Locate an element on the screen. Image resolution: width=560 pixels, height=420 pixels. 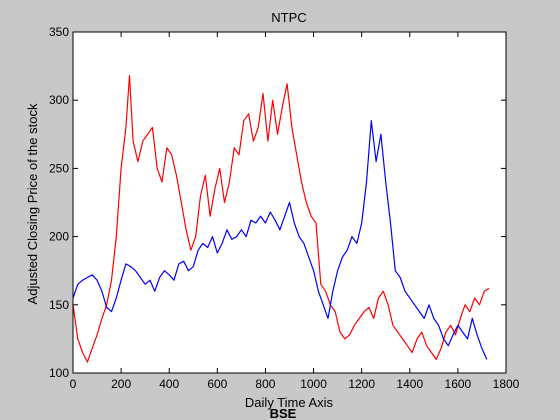
x-tick-label: 1800 is located at coordinates (506, 384).